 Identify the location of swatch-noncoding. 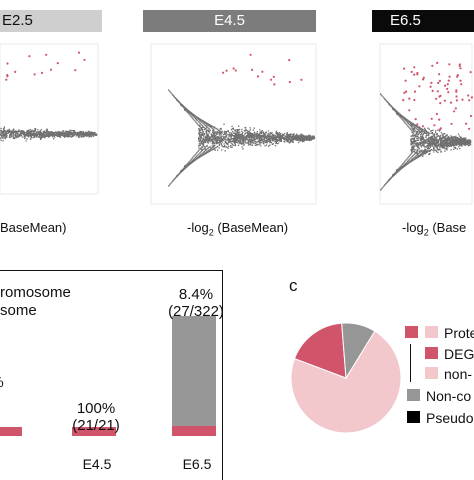
(413, 395).